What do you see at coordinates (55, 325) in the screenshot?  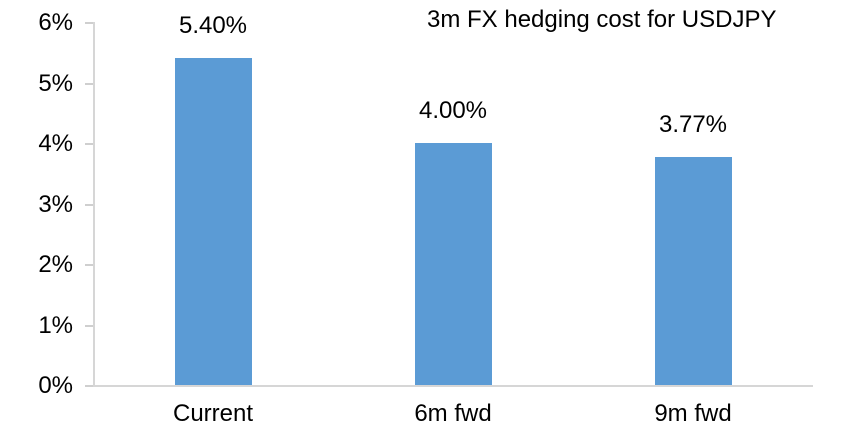 I see `y-axis-tick-label: 1%` at bounding box center [55, 325].